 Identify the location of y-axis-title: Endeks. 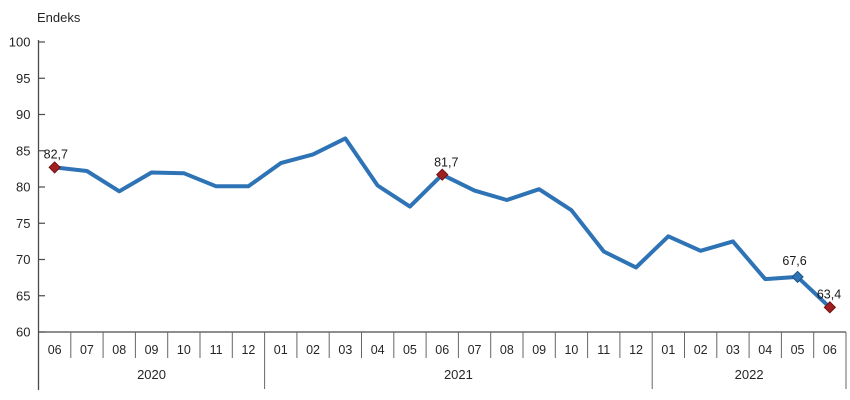
(59, 17).